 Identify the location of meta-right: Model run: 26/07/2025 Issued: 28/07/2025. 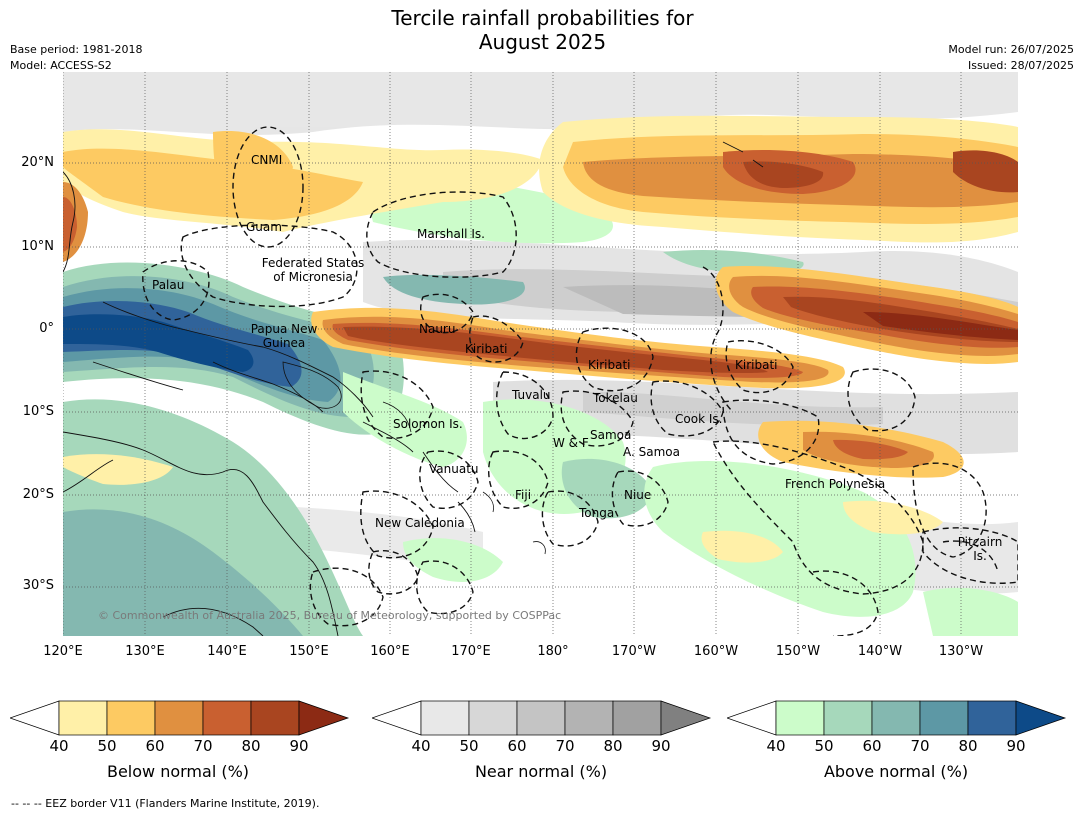
(1011, 58).